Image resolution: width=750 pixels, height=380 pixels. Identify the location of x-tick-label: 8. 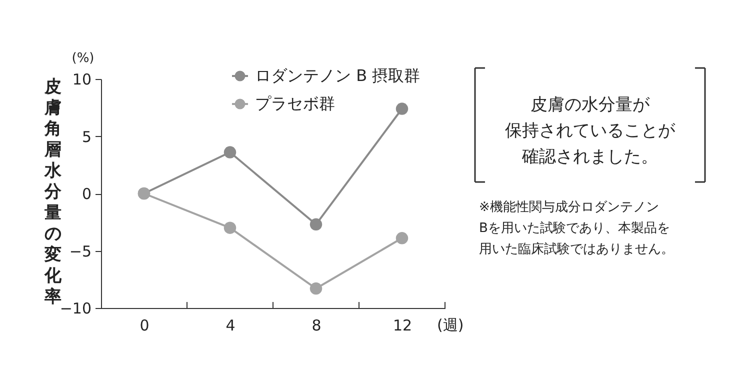
(317, 325).